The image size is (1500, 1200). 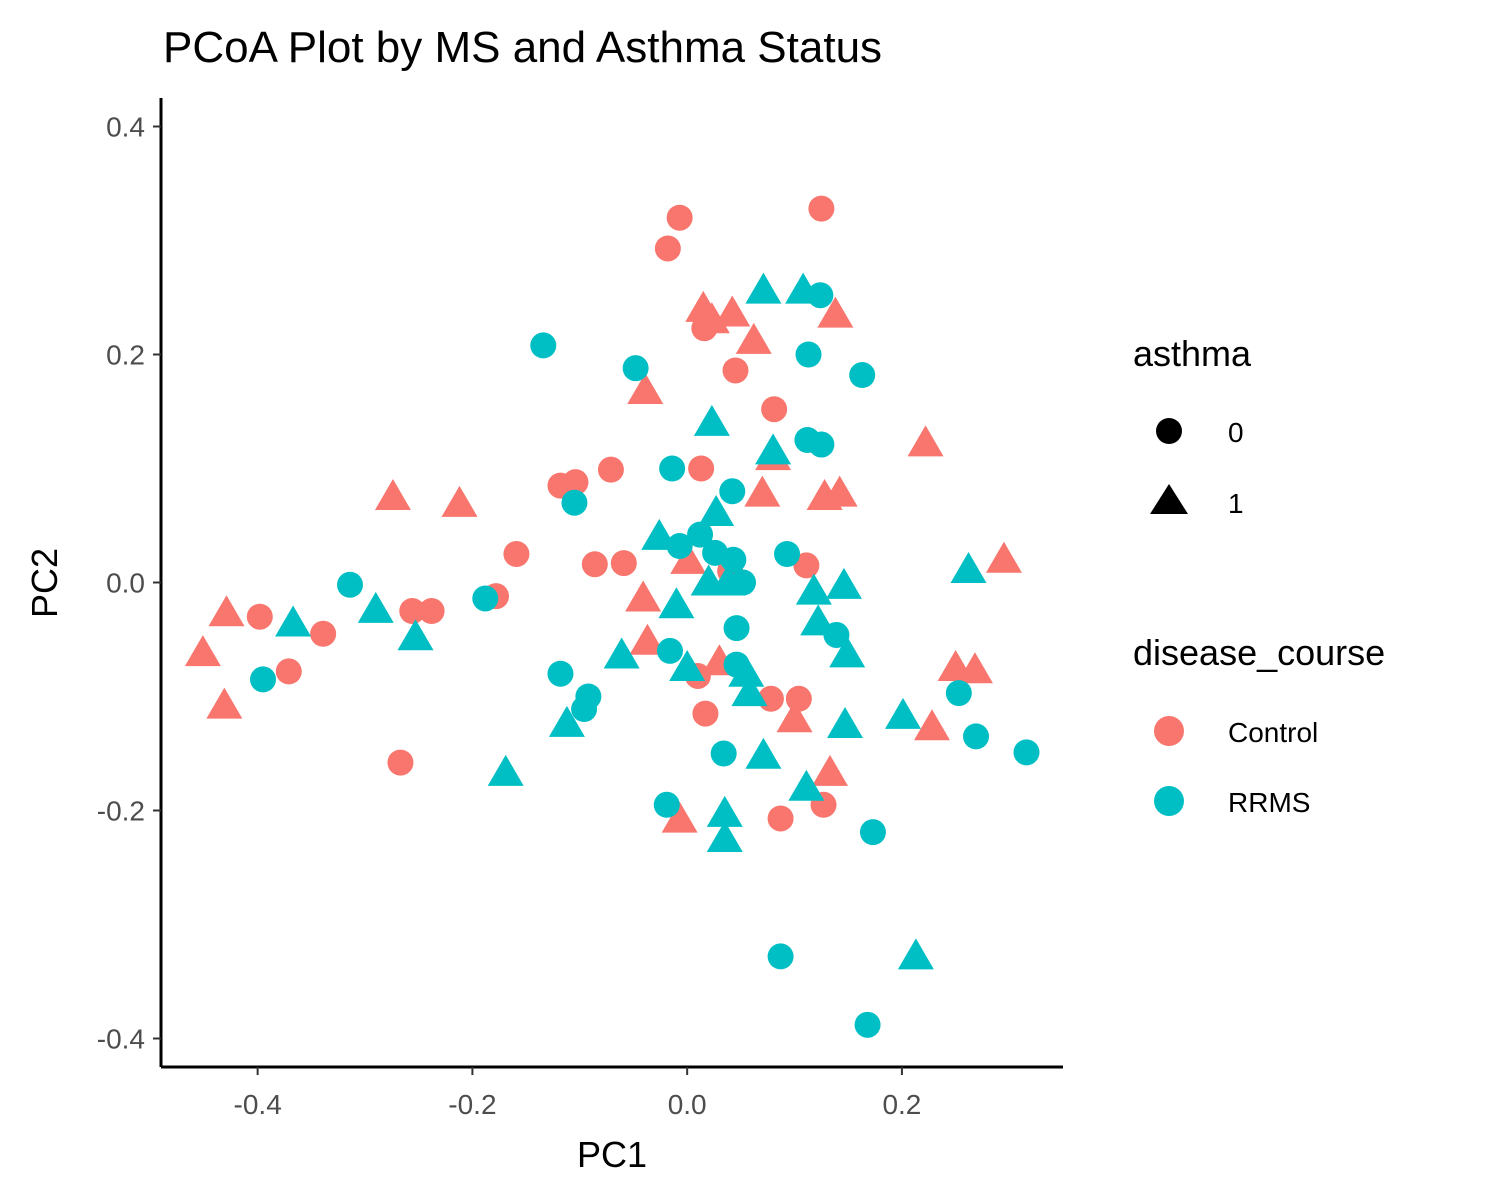 I want to click on legend-key-rrms, so click(x=1169, y=801).